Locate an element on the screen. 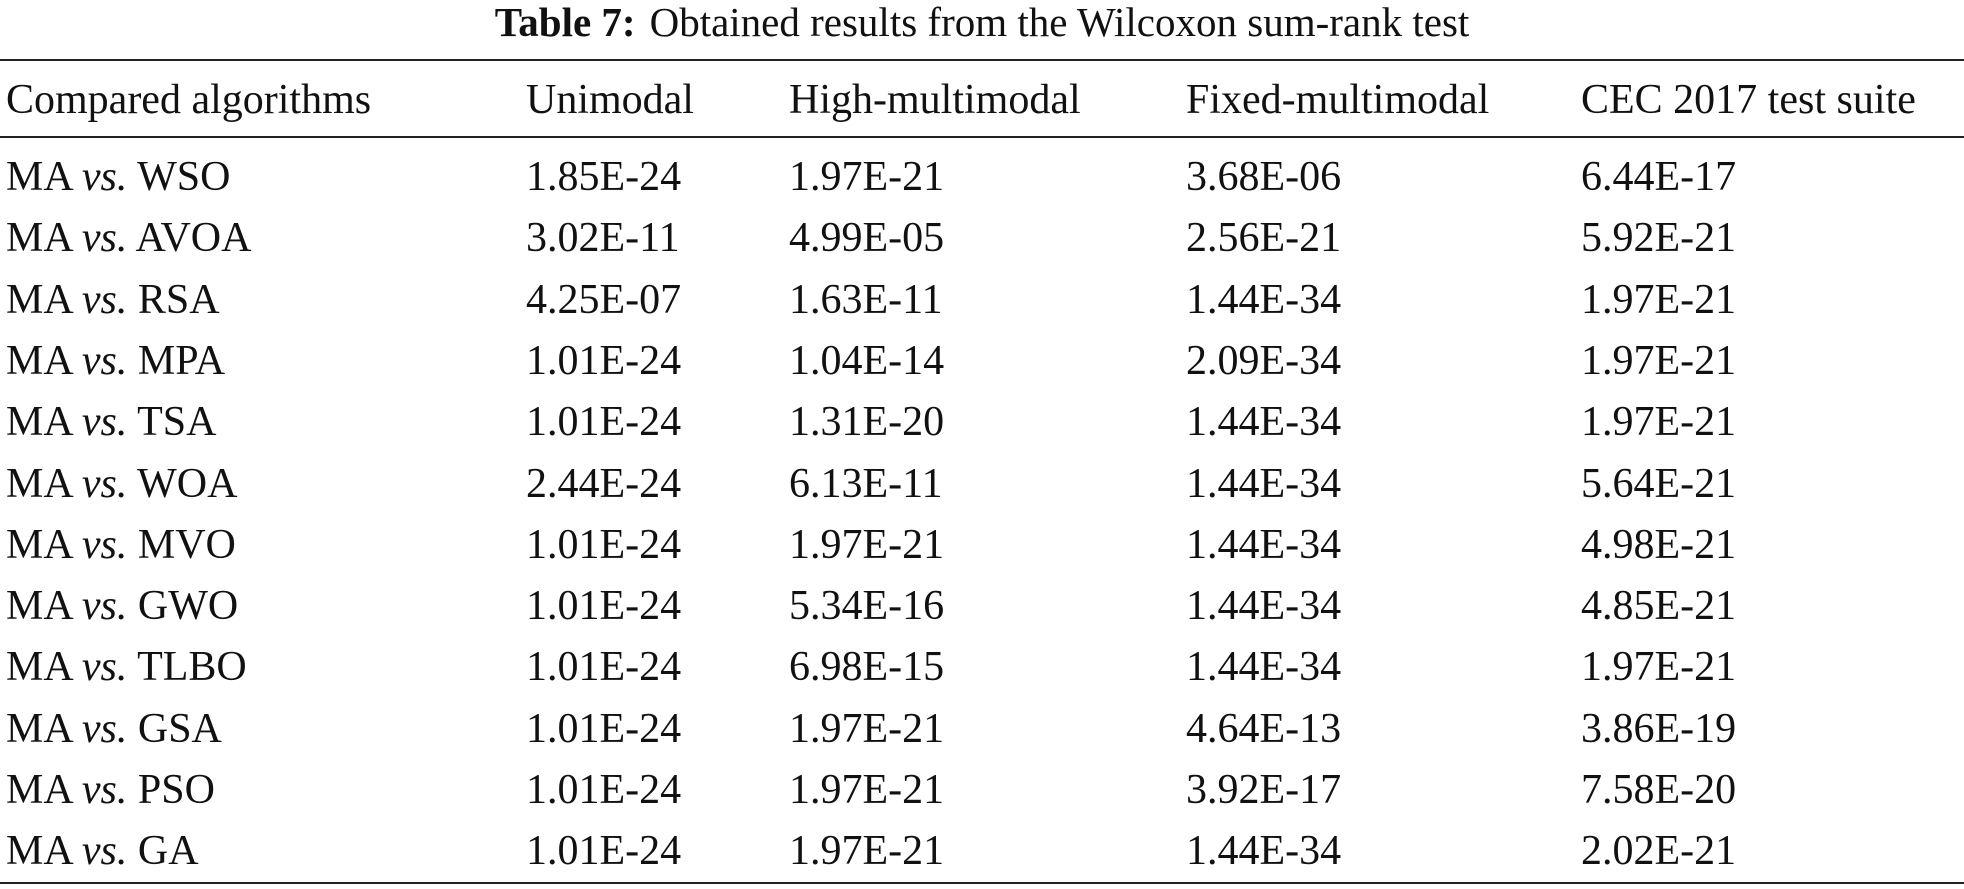 The height and width of the screenshot is (889, 1964). p-value: 1.85E-24 is located at coordinates (604, 177).